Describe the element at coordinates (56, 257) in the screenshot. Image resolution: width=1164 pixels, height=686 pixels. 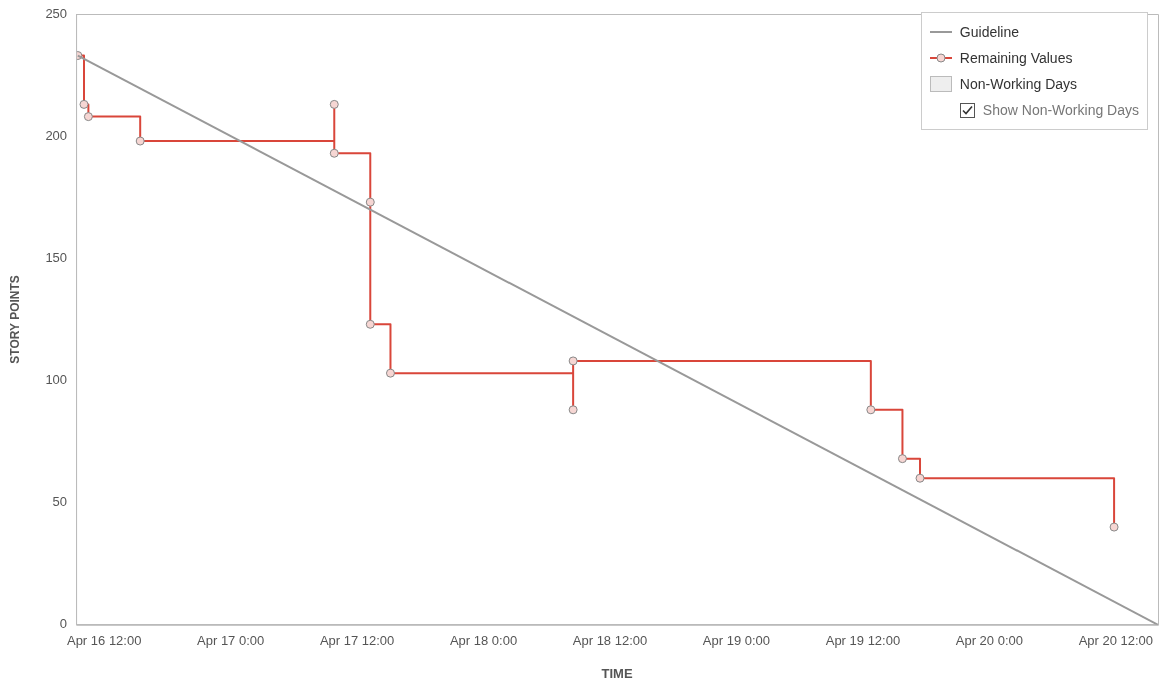
I see `y-tick-label: 150` at that location.